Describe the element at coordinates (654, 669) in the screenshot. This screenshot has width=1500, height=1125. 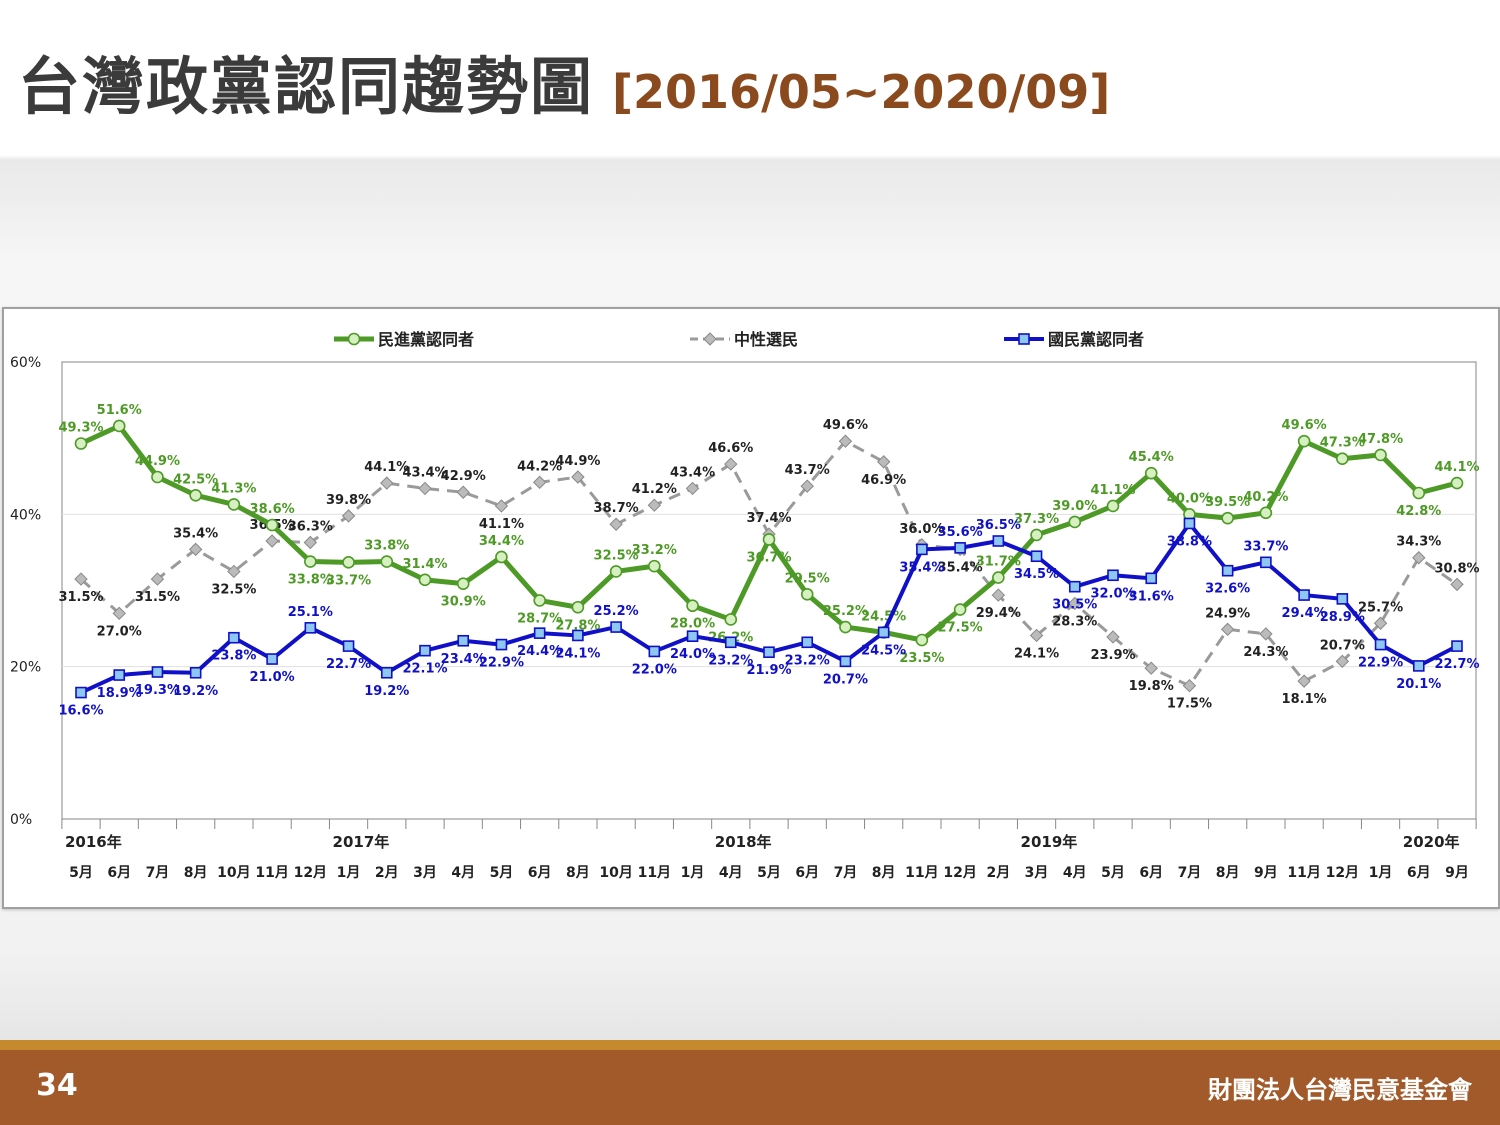
I see `data-label: 22.0%` at that location.